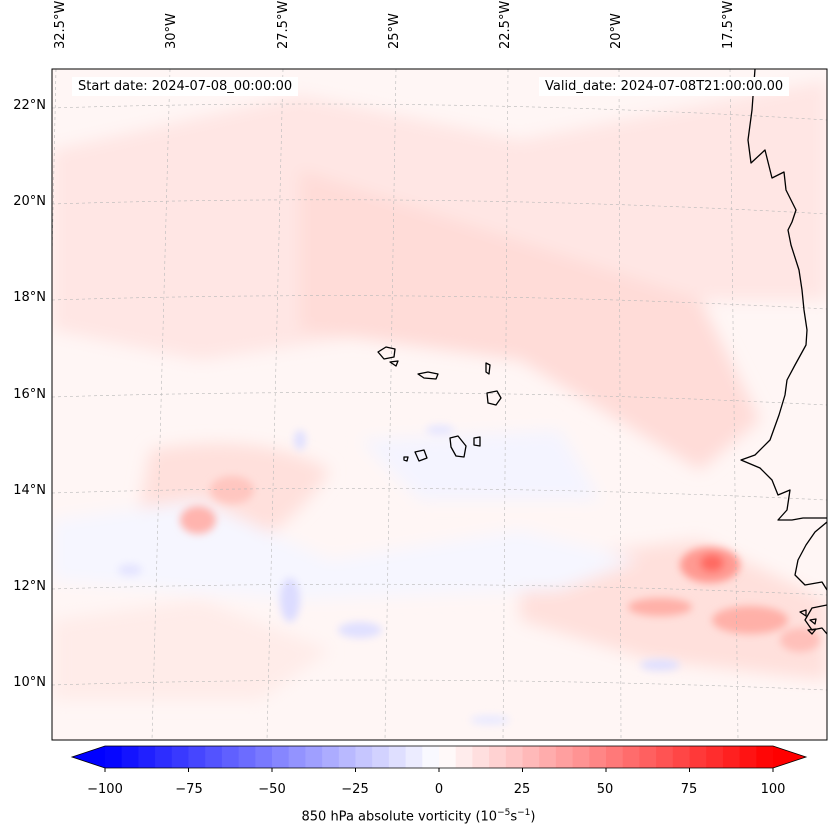  Describe the element at coordinates (664, 86) in the screenshot. I see `valid-date-annotation: Valid_date: 2024-07-08T21:00:00.00` at that location.